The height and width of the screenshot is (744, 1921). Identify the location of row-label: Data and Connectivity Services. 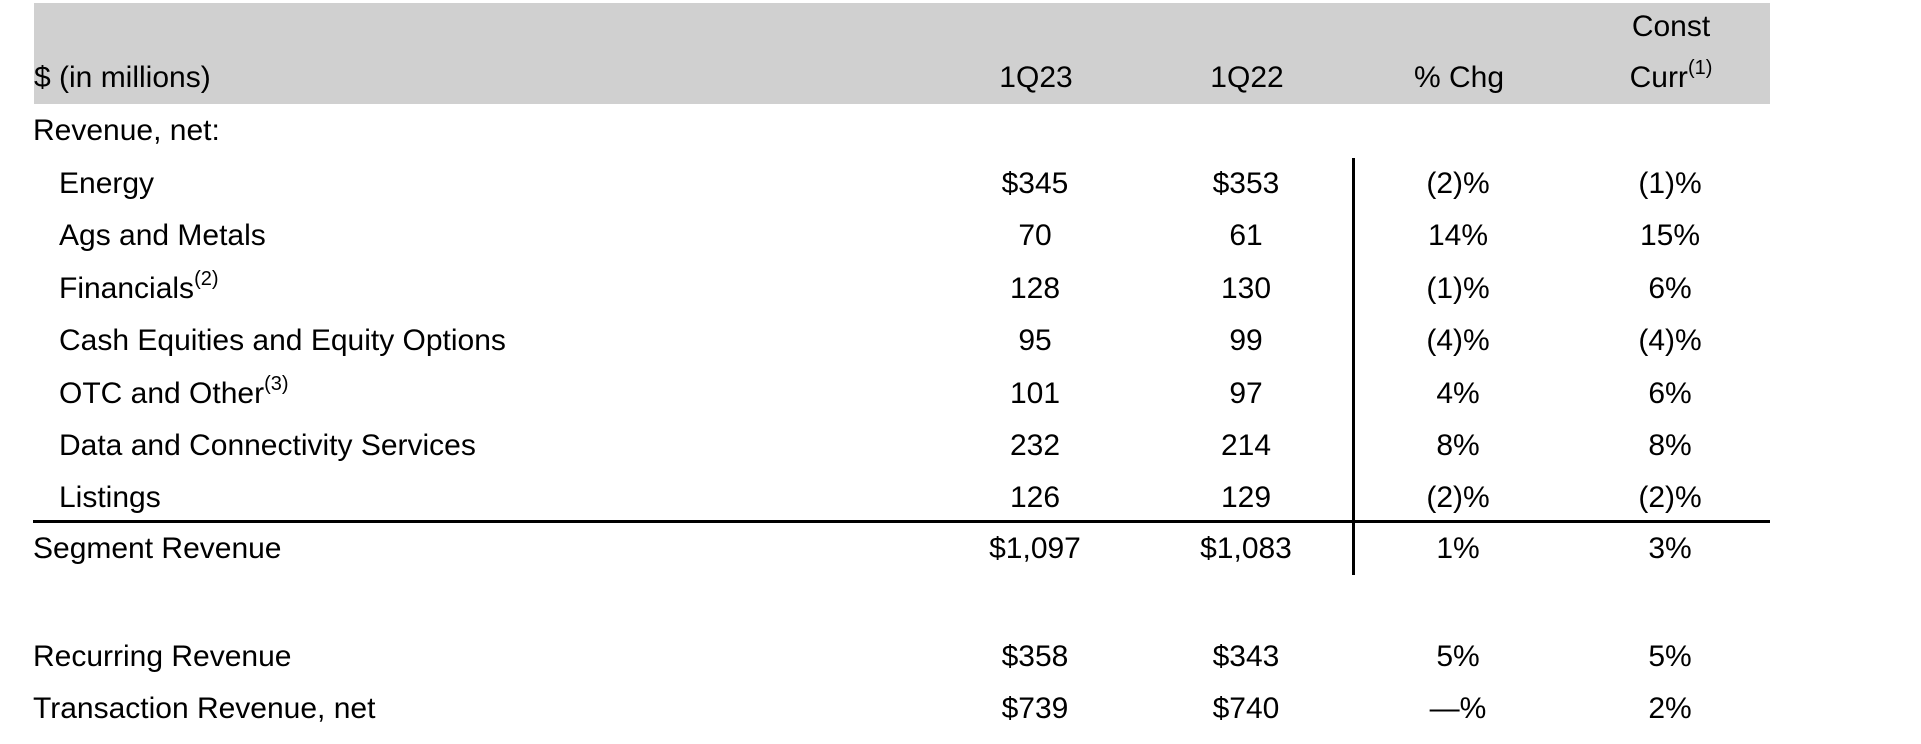
(267, 445).